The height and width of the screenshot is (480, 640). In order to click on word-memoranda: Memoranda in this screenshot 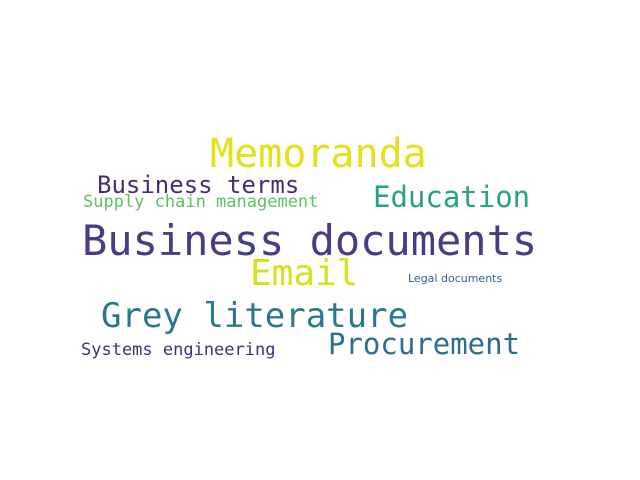, I will do `click(318, 154)`.